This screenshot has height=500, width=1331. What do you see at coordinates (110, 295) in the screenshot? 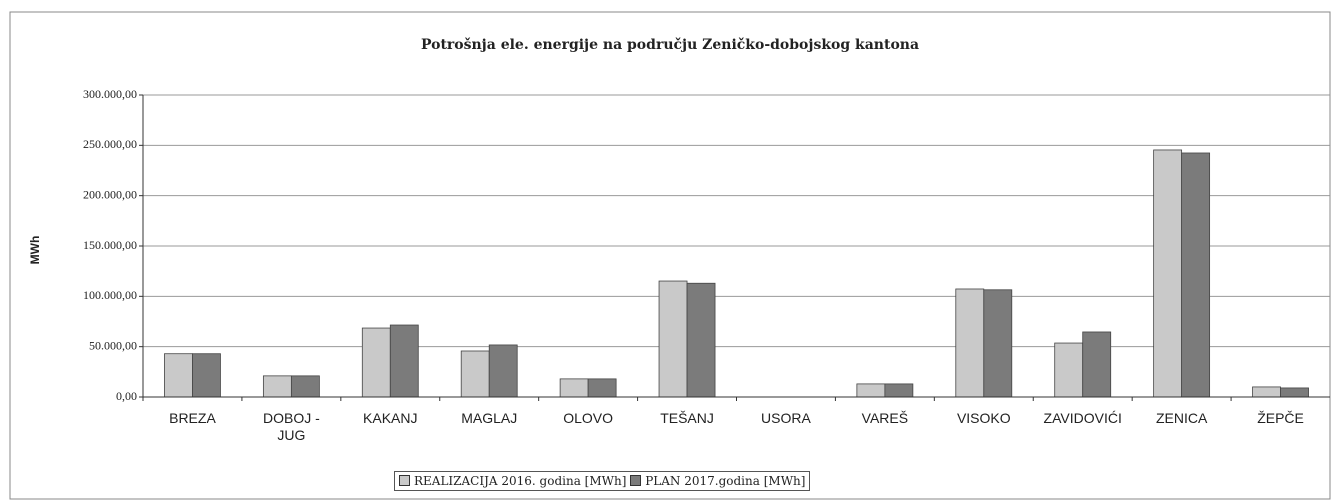
I see `y-tick-label: 100.000,00` at bounding box center [110, 295].